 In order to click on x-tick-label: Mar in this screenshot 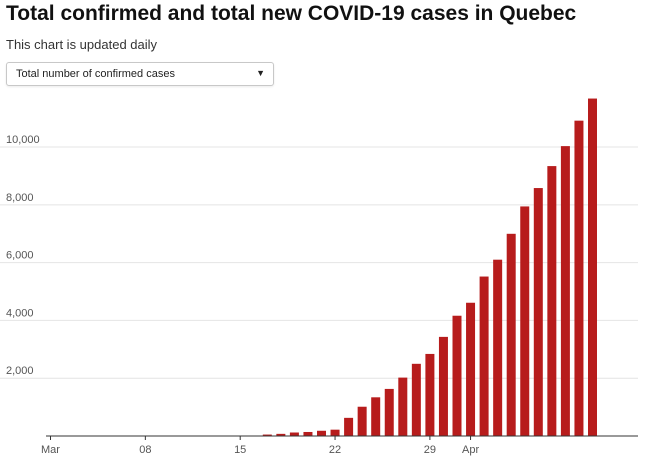, I will do `click(50, 450)`.